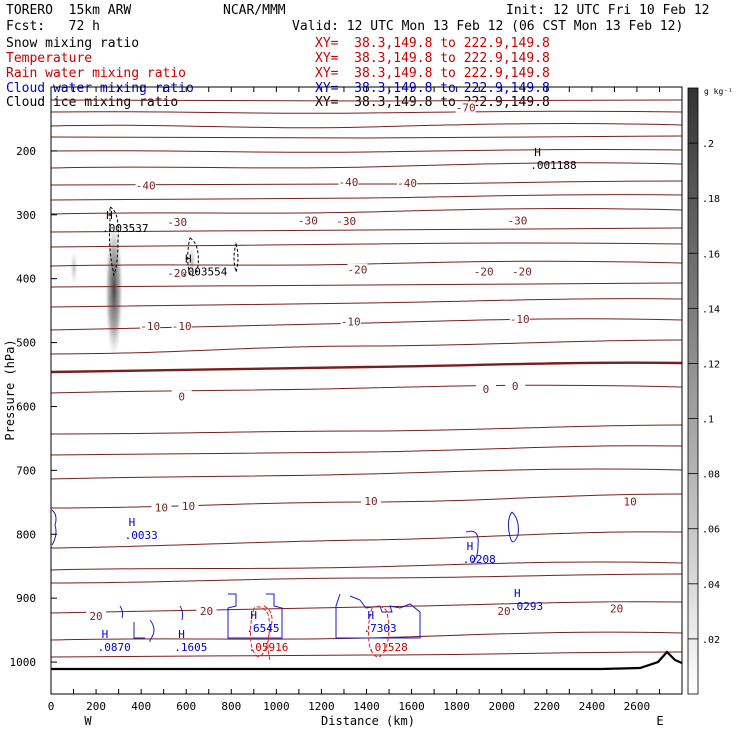 The image size is (740, 740). What do you see at coordinates (73, 43) in the screenshot?
I see `field-snow-name: Snow mixing ratio` at bounding box center [73, 43].